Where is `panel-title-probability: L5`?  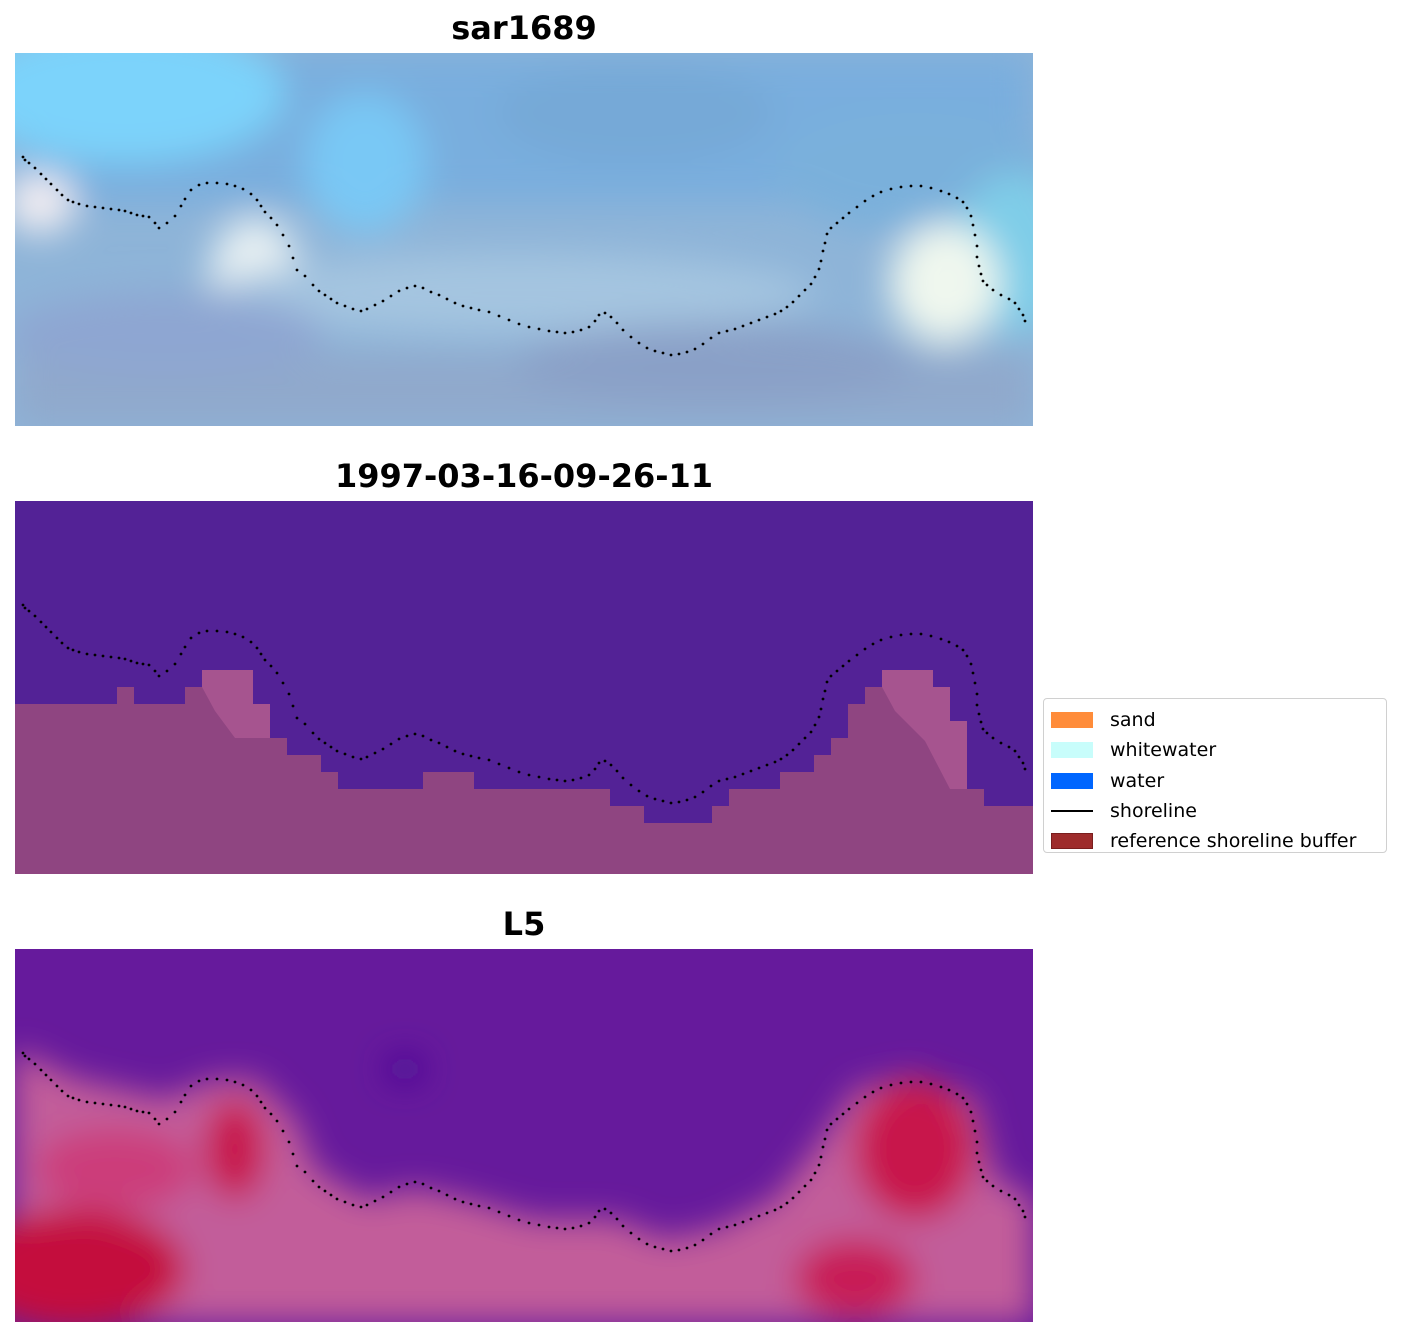
panel-title-probability: L5 is located at coordinates (524, 924).